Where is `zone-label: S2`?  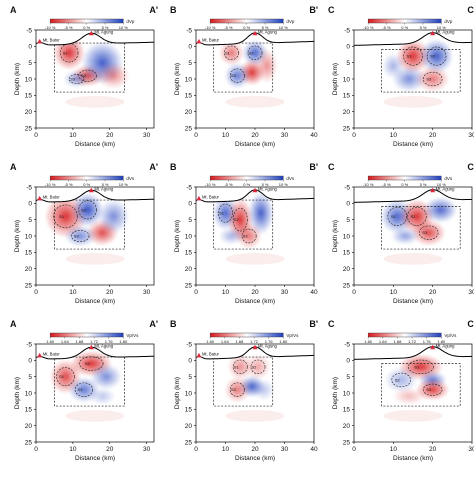 zone-label: S2 is located at coordinates (254, 366).